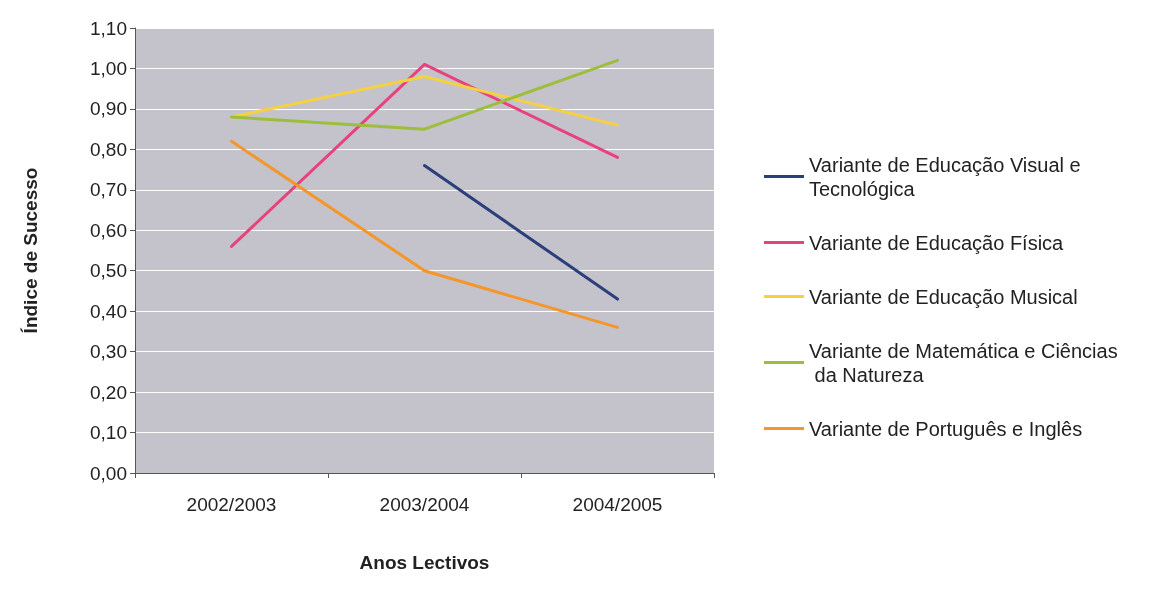 The image size is (1154, 593). Describe the element at coordinates (108, 149) in the screenshot. I see `y-tick-label: 0,80` at that location.